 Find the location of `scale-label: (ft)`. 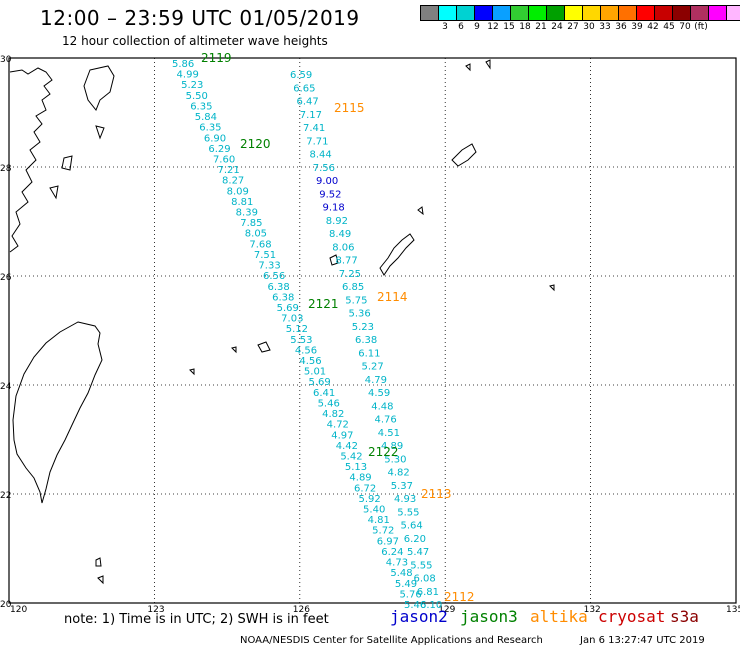

scale-label: (ft) is located at coordinates (701, 27).